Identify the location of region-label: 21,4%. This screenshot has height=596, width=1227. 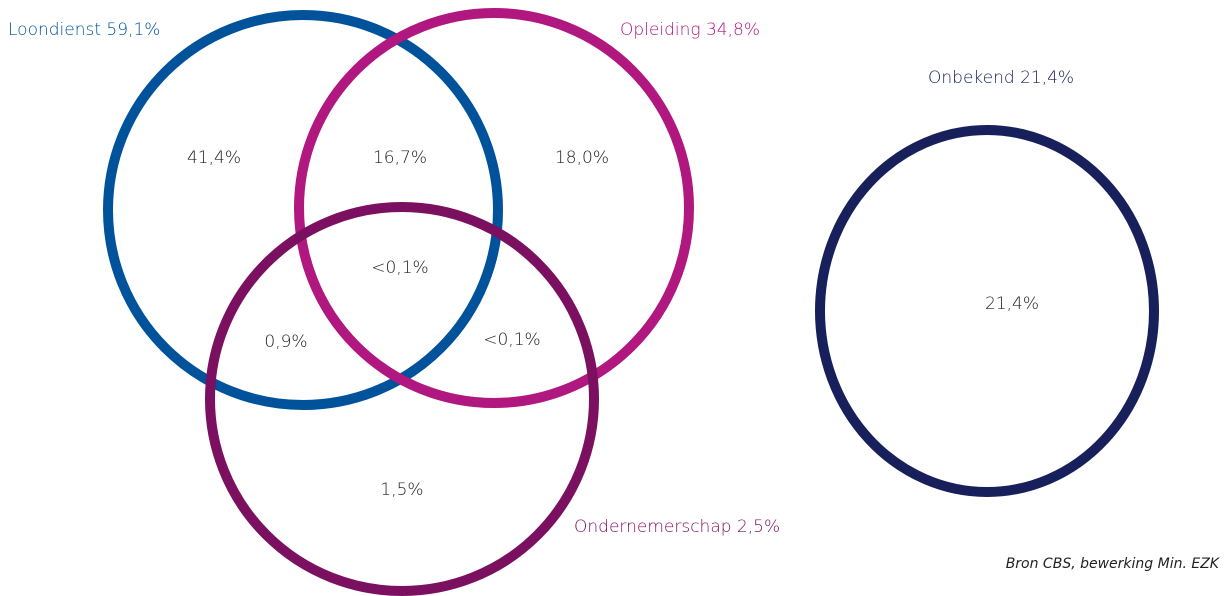
(1012, 304).